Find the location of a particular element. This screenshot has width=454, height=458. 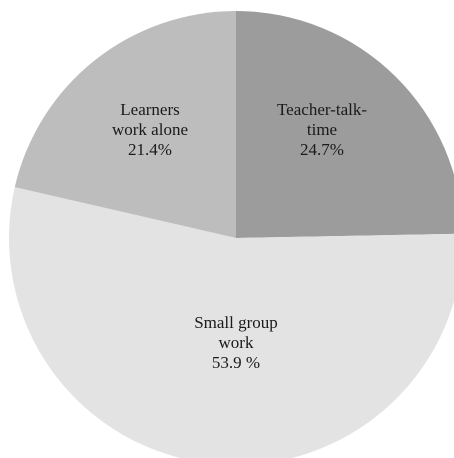

slice-small-group-work-label: Small group work 53.9 % is located at coordinates (236, 342).